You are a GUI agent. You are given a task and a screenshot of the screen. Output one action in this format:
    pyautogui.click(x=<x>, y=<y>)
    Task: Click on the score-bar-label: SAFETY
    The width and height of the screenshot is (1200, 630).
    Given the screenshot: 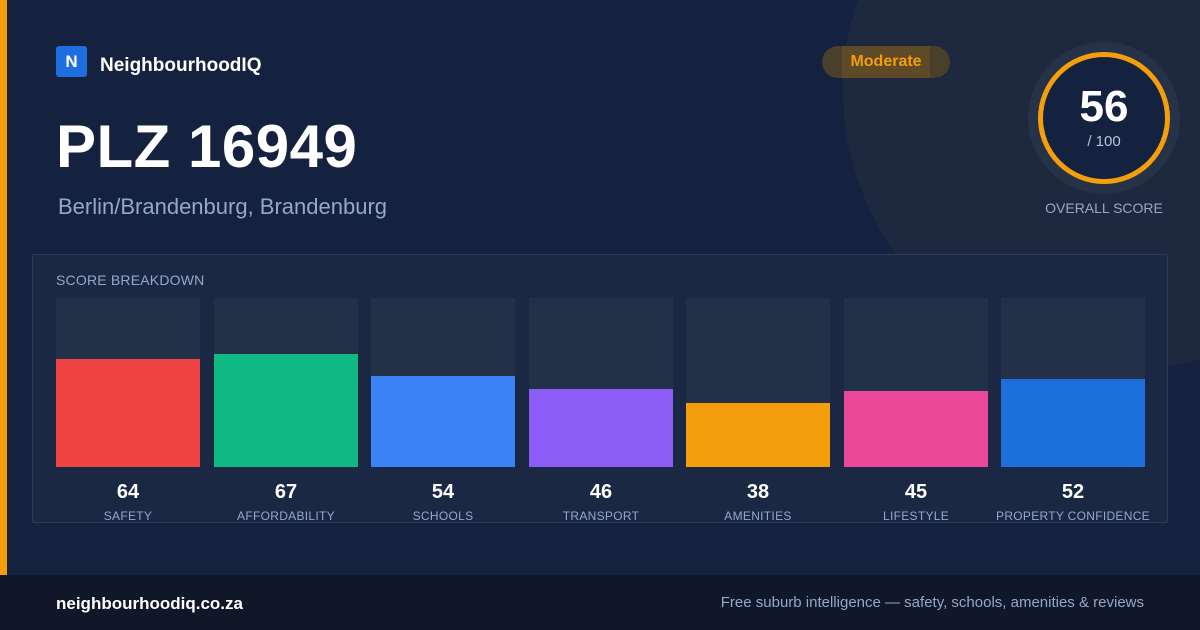 What is the action you would take?
    pyautogui.click(x=128, y=516)
    